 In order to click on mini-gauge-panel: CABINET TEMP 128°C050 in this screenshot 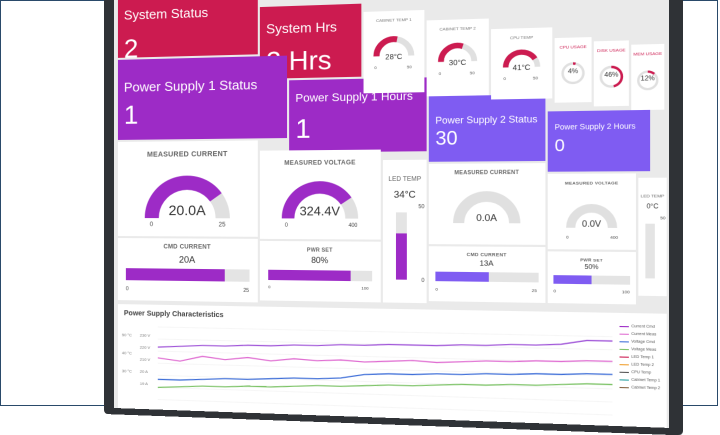, I will do `click(394, 51)`.